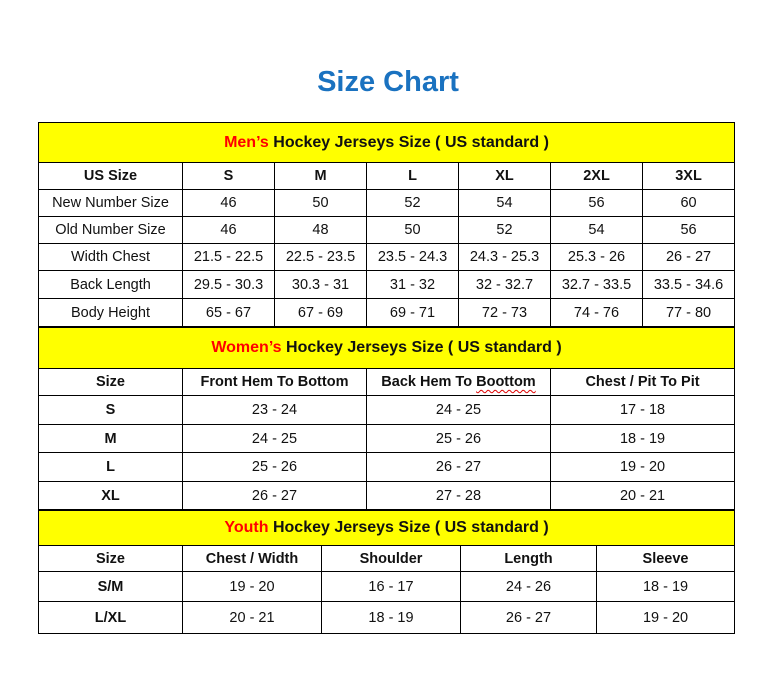 The height and width of the screenshot is (692, 776). What do you see at coordinates (320, 230) in the screenshot?
I see `table-cell: 48` at bounding box center [320, 230].